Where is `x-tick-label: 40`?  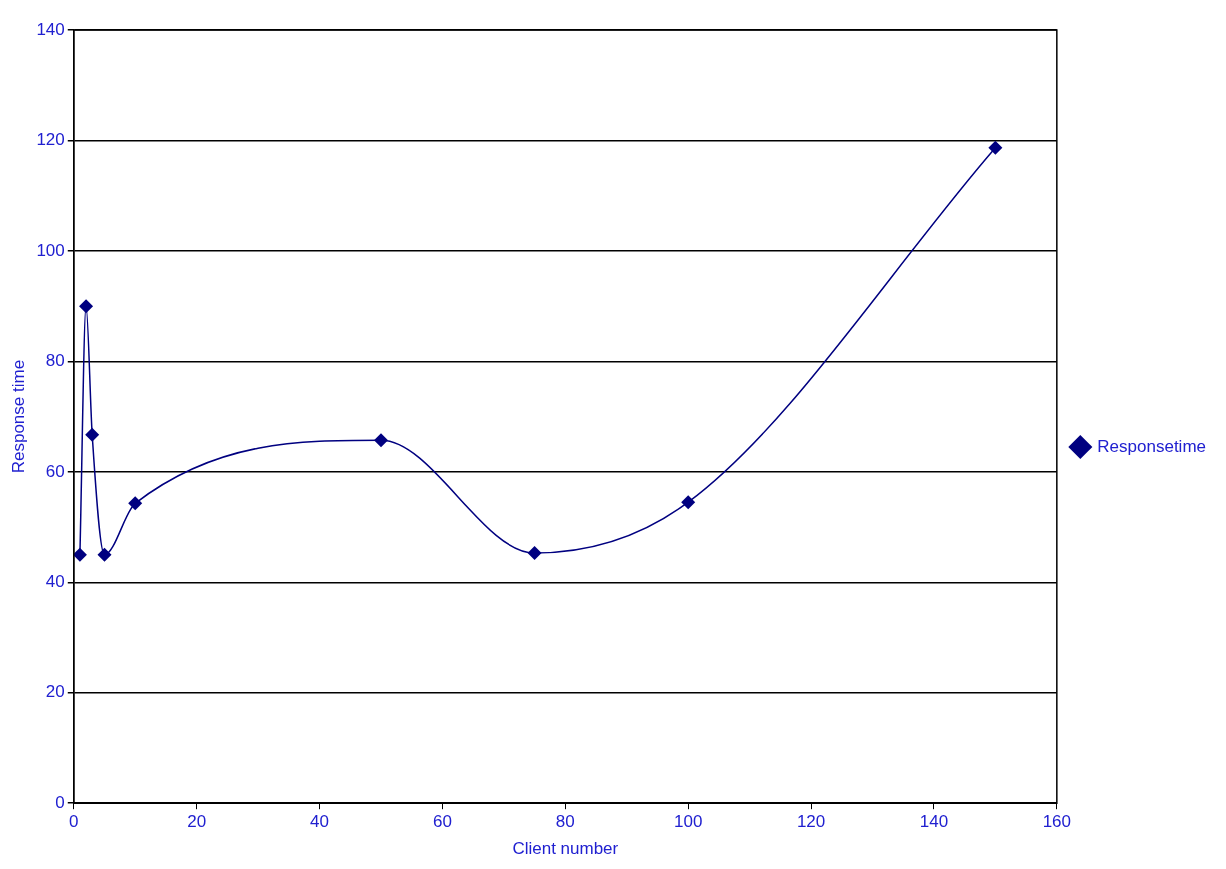
x-tick-label: 40 is located at coordinates (319, 822).